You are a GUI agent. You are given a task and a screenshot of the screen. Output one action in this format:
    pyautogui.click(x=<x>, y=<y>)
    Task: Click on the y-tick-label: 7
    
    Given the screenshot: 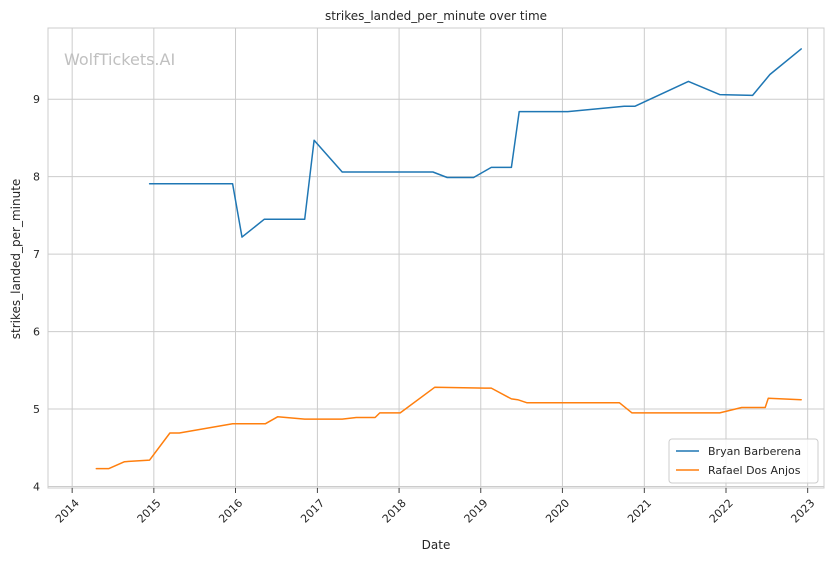 What is the action you would take?
    pyautogui.click(x=36, y=254)
    